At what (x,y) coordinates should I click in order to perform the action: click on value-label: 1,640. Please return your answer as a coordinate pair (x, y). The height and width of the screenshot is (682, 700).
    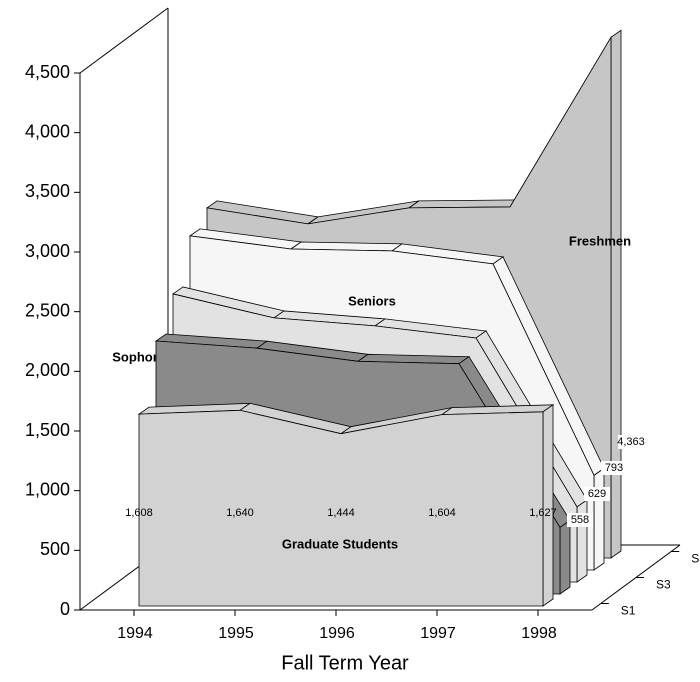
    Looking at the image, I should click on (240, 513).